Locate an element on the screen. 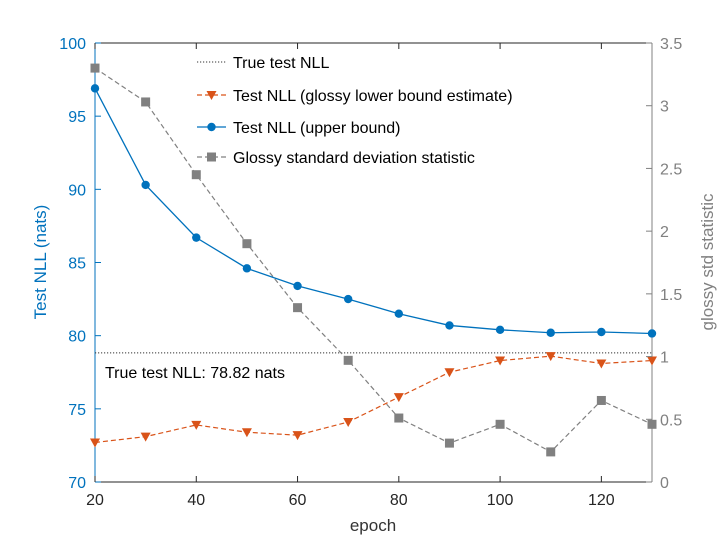 The width and height of the screenshot is (720, 540). legend-item-lower-bound: Test NLL (glossy lower bound estimate) is located at coordinates (355, 96).